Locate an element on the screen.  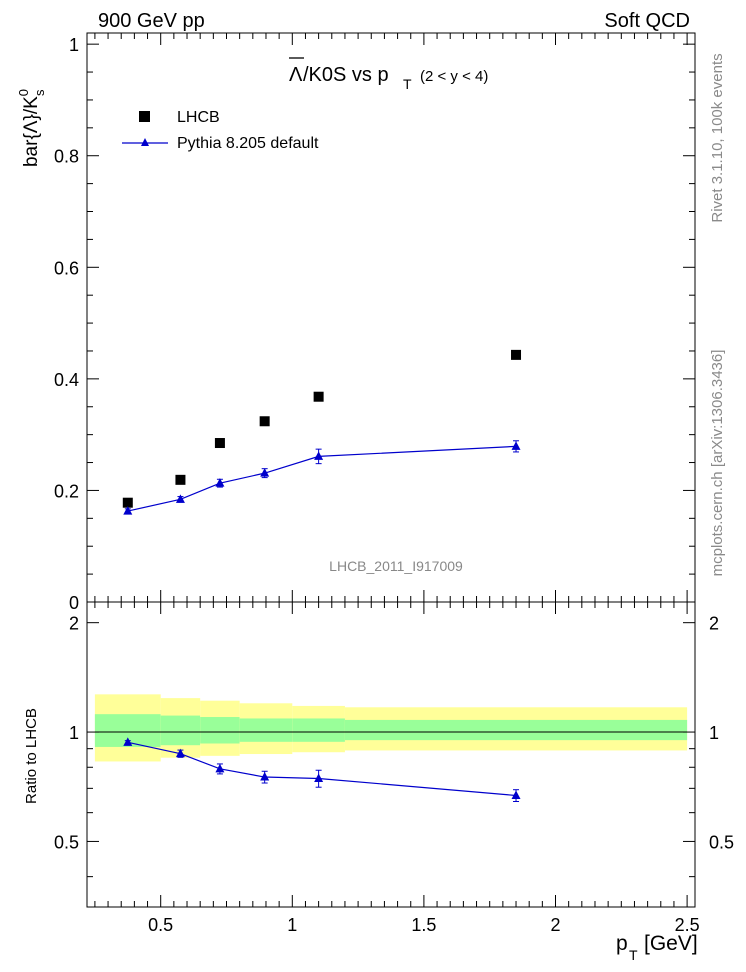
title-subscript: T is located at coordinates (407, 84).